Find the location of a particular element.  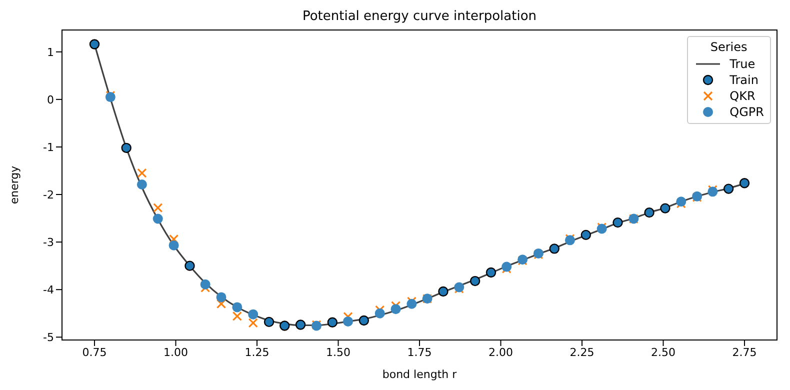

legend-label: QGPR is located at coordinates (747, 112).